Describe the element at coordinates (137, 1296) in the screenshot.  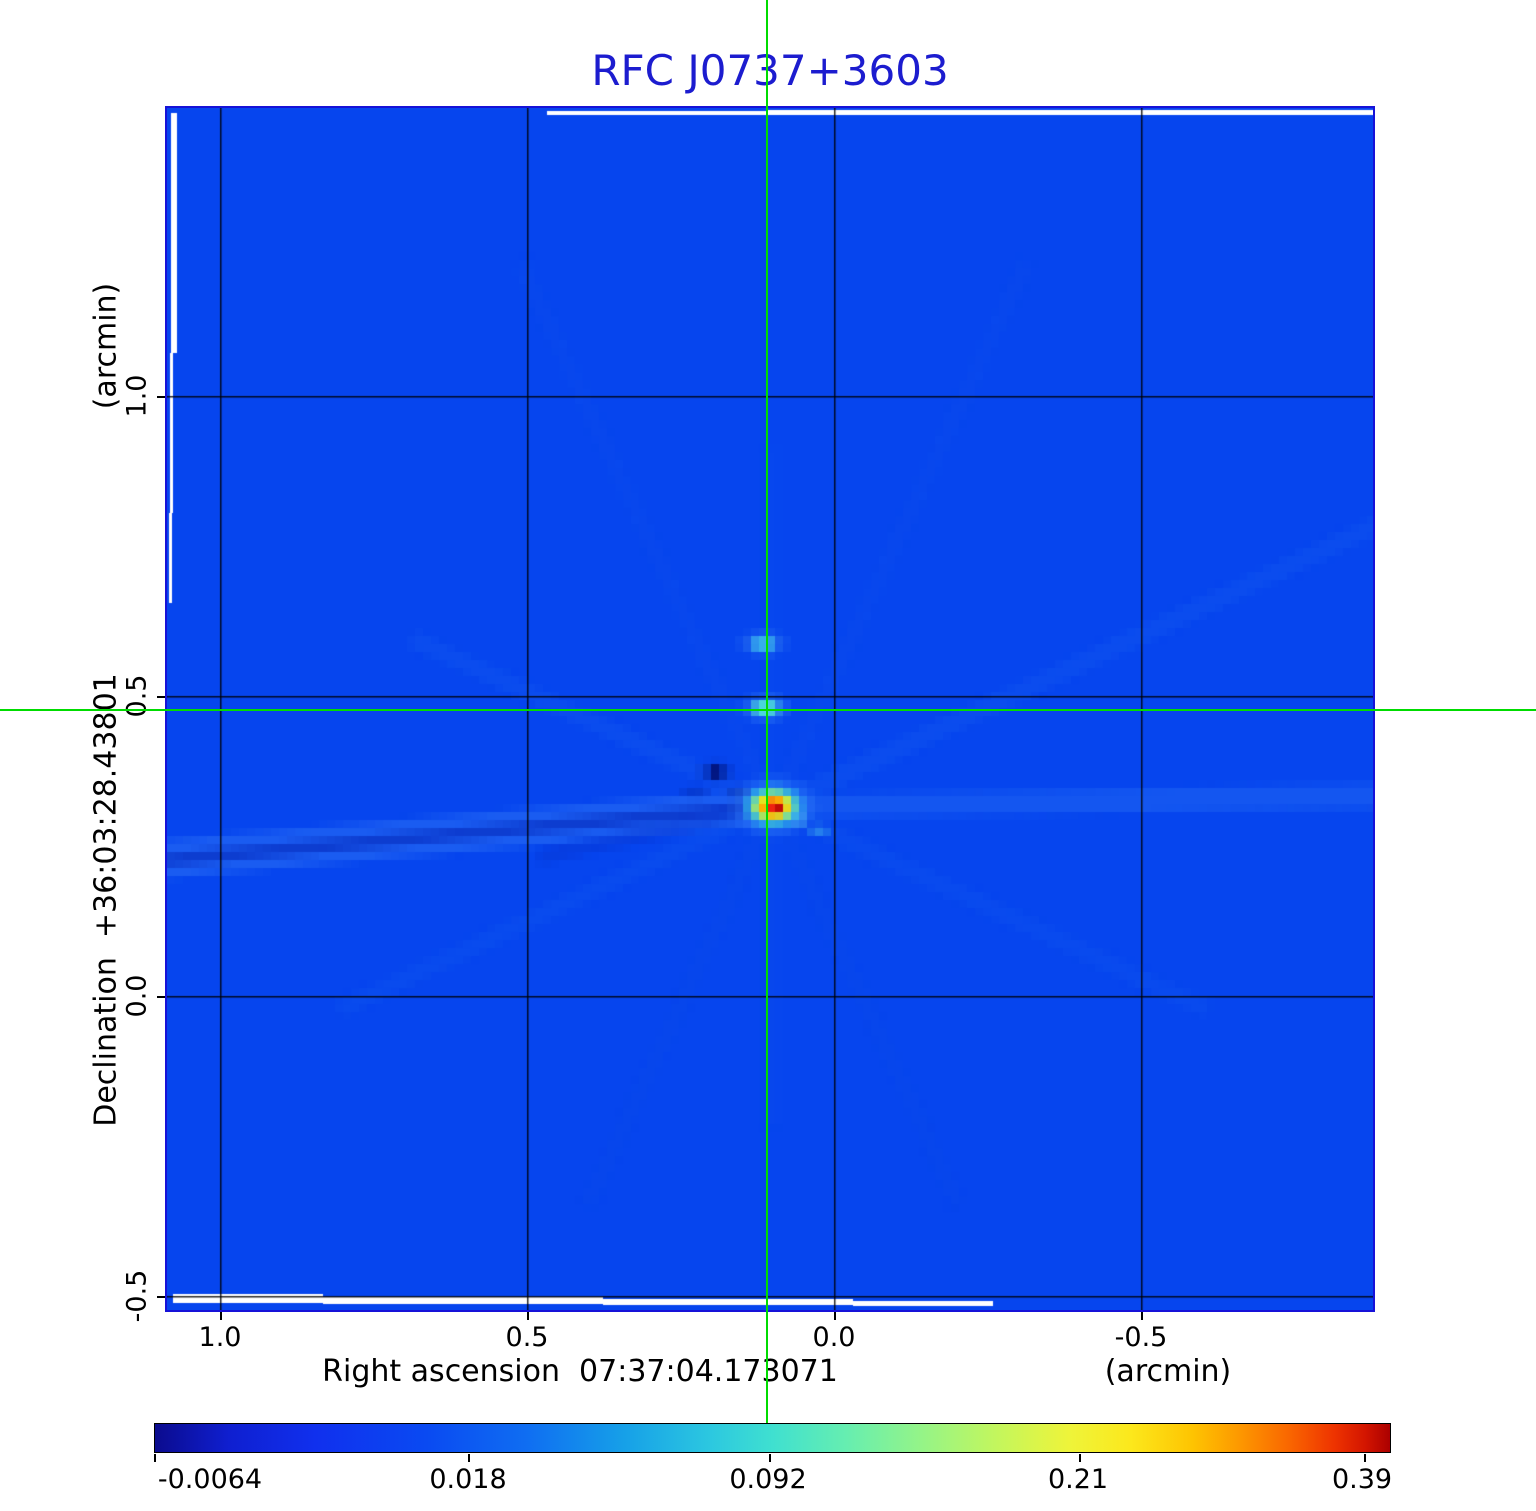
I see `y-axis-tick-label: -0.5` at that location.